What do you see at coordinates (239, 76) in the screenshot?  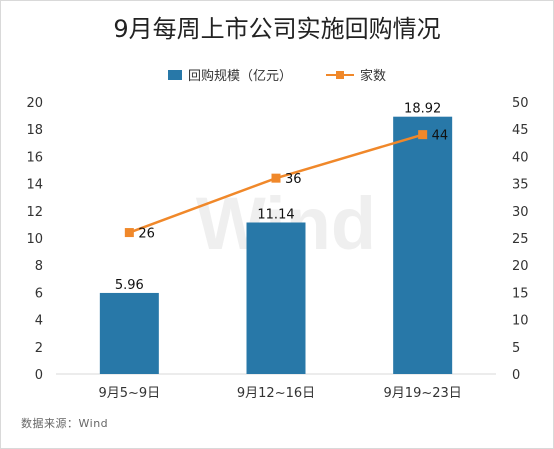 I see `legend-bar-label: 回购规模（亿元）` at bounding box center [239, 76].